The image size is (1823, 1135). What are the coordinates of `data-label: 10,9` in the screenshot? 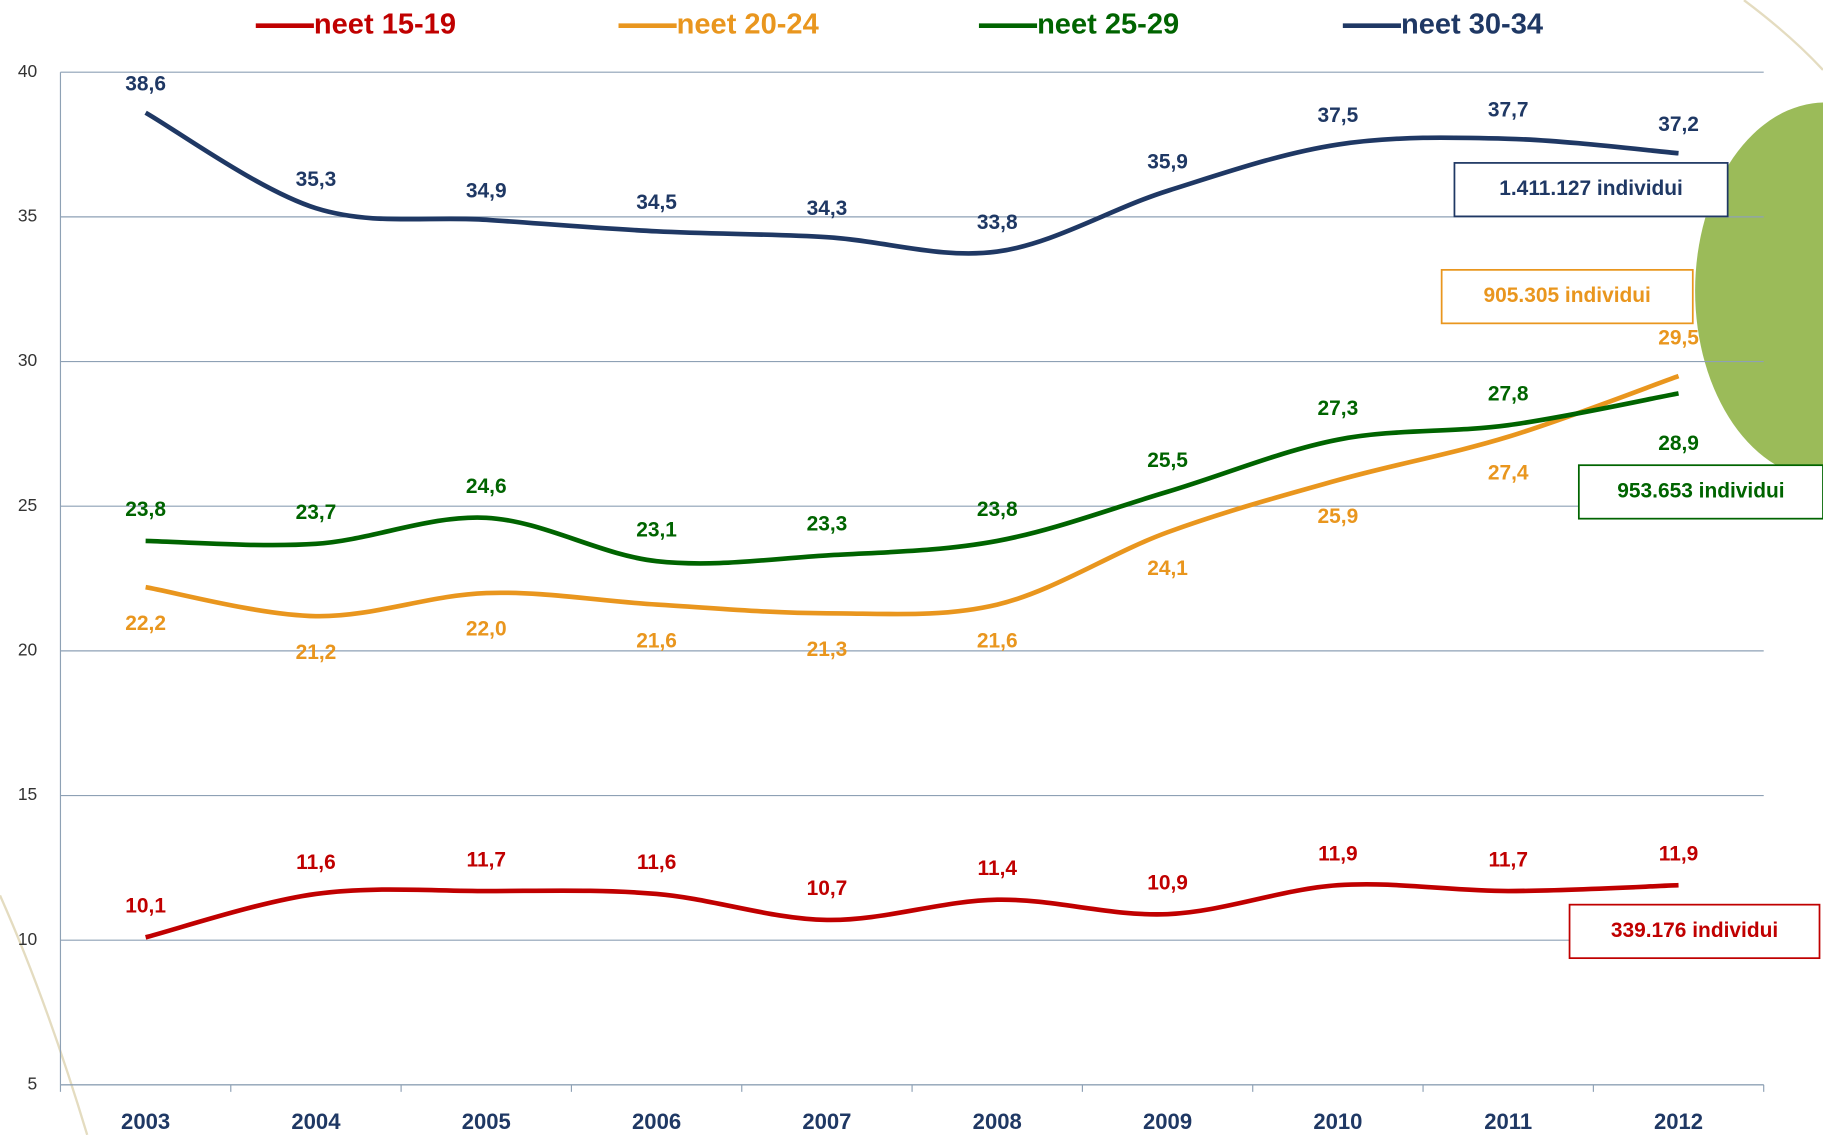 It's located at (1167, 882).